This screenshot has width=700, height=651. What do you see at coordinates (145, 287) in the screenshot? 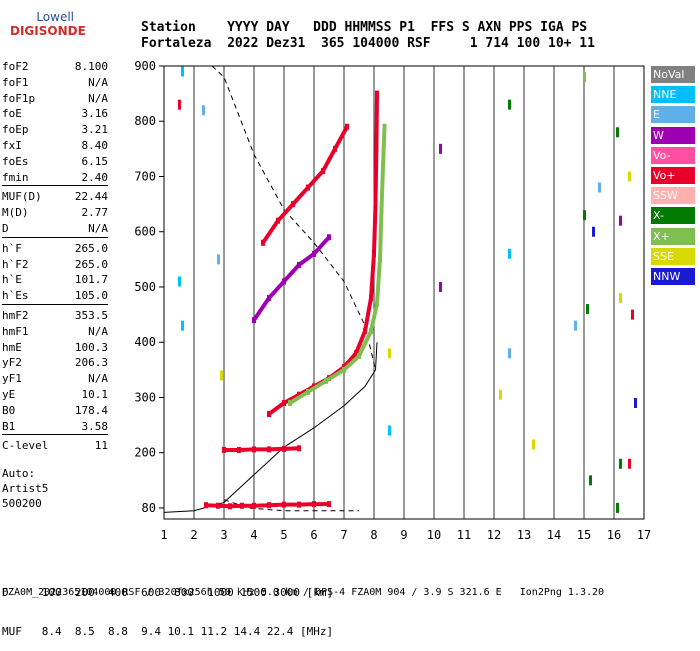
I see `y-tick-label: 500` at bounding box center [145, 287].